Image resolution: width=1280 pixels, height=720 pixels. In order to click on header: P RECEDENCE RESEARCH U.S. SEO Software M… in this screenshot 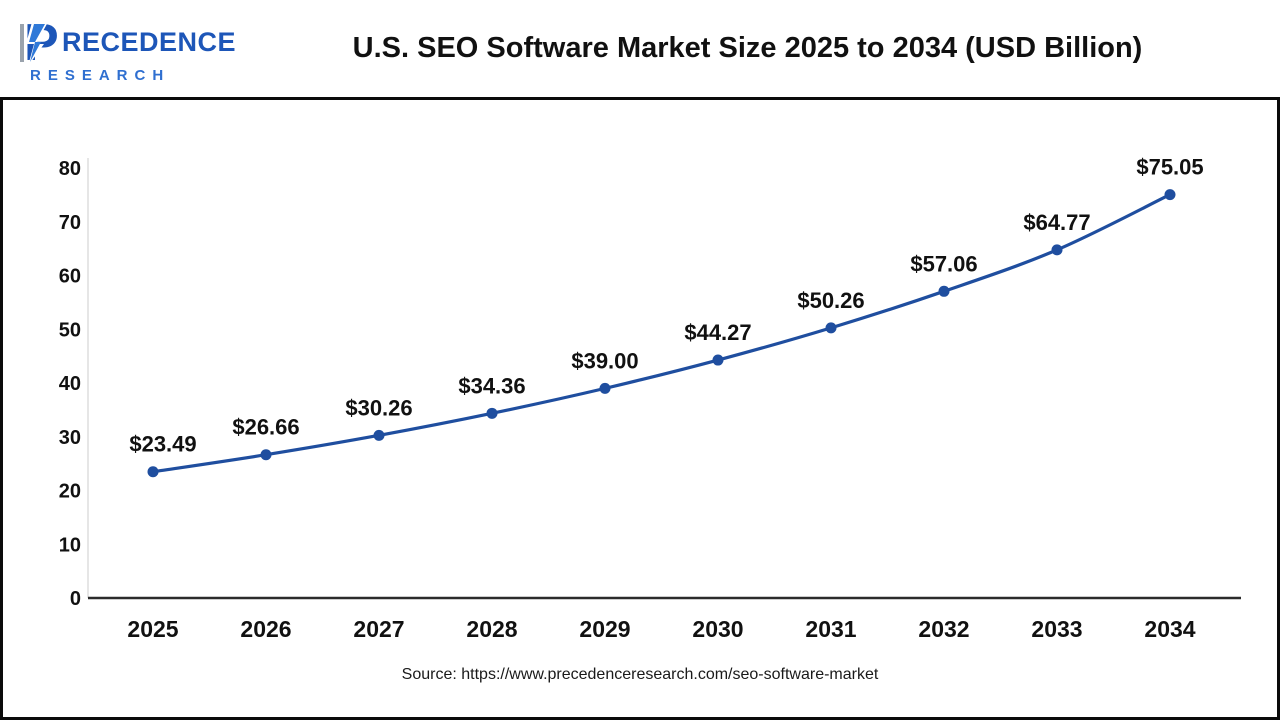, I will do `click(640, 48)`.